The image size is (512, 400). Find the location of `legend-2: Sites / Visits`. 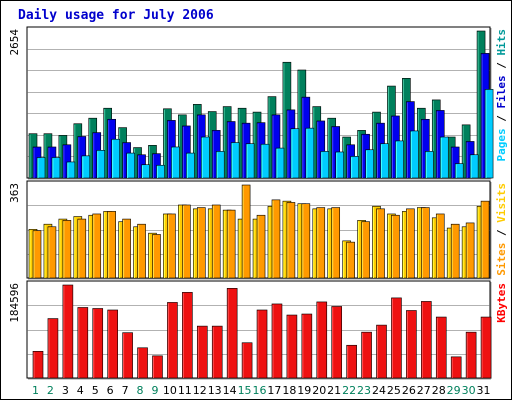

legend-2: Sites / Visits is located at coordinates (501, 229).